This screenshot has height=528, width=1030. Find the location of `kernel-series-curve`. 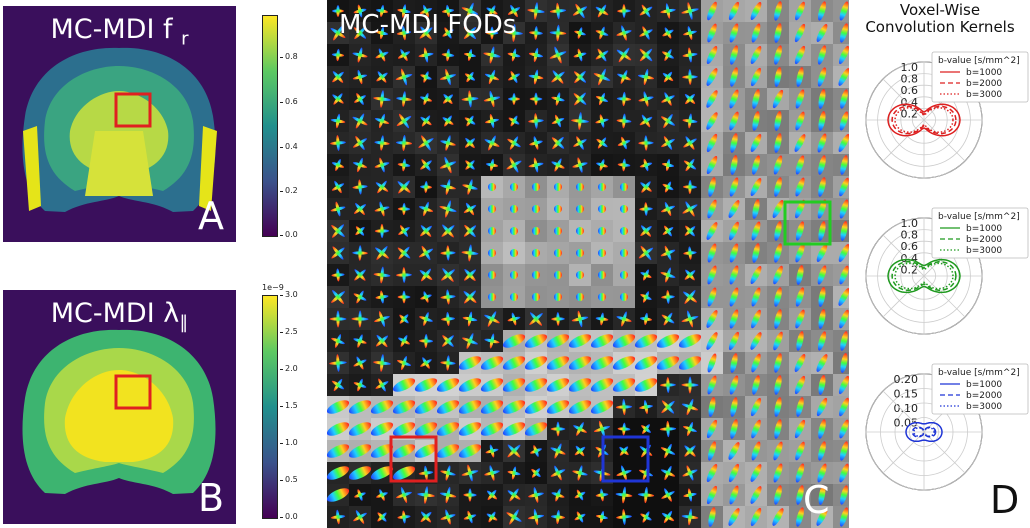

kernel-series-curve is located at coordinates (924, 120).